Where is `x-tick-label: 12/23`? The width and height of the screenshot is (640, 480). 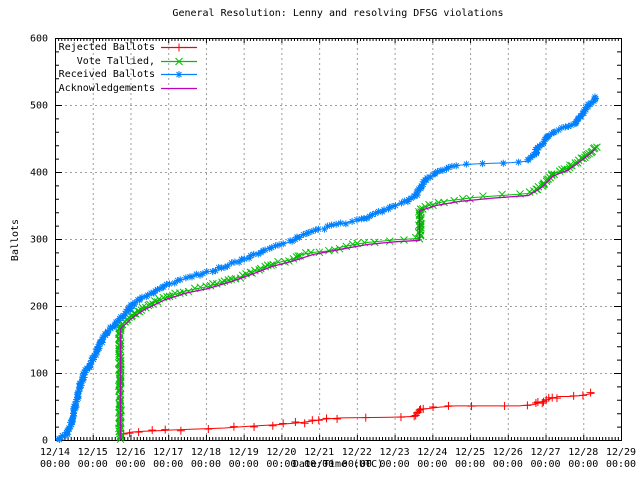 x-tick-label: 12/23 is located at coordinates (395, 452).